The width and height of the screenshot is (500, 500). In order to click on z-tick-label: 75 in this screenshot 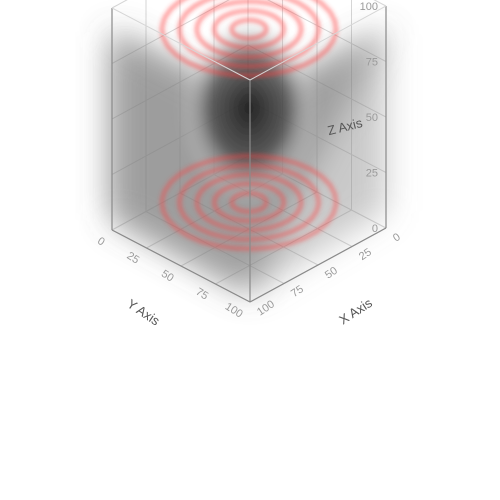, I will do `click(372, 63)`.